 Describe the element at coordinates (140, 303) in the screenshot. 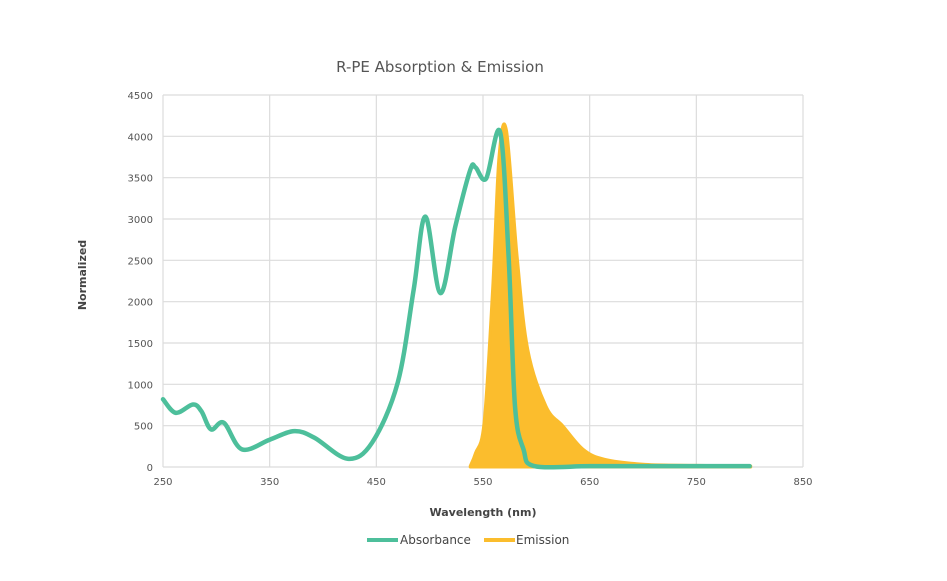

I see `y-tick-label: 2000` at that location.